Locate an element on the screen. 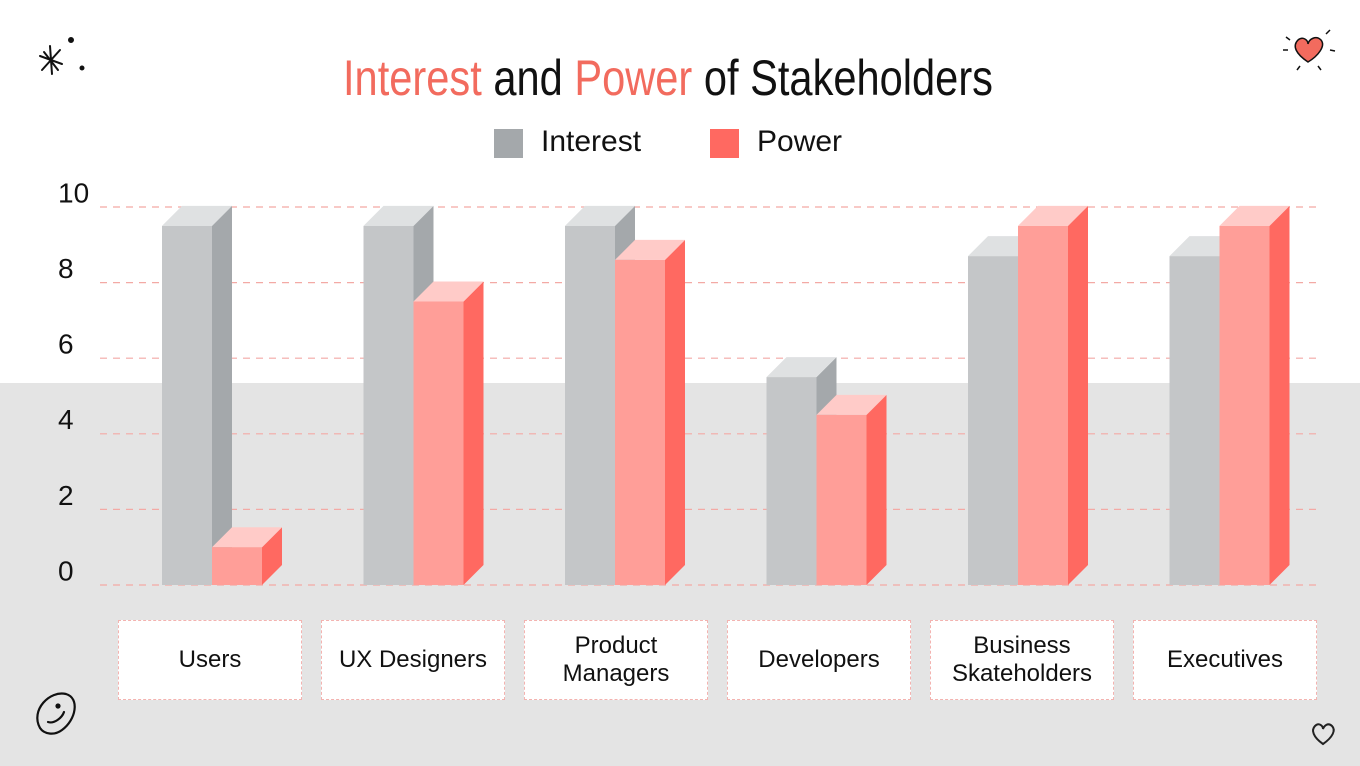  heart-outline-icon is located at coordinates (1323, 734).